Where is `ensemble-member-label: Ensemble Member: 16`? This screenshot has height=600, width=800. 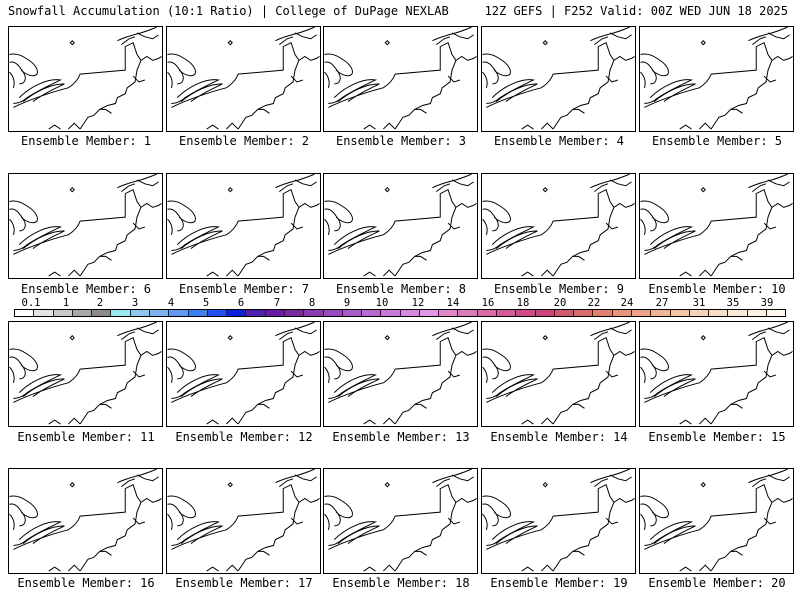 ensemble-member-label: Ensemble Member: 16 is located at coordinates (86, 583).